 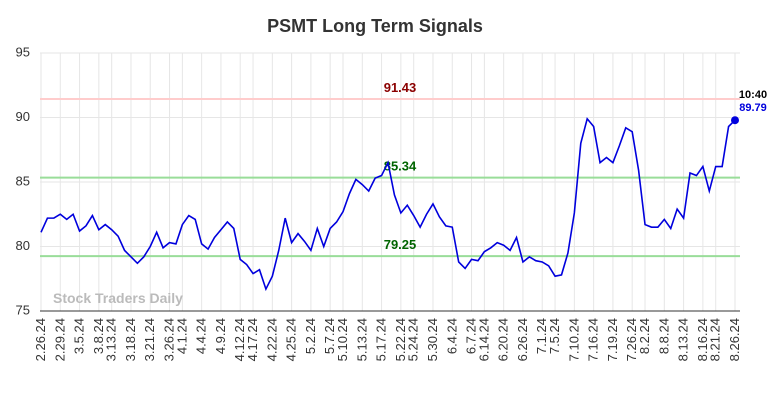 What do you see at coordinates (271, 339) in the screenshot?
I see `x-tick-label: 4.22.24` at bounding box center [271, 339].